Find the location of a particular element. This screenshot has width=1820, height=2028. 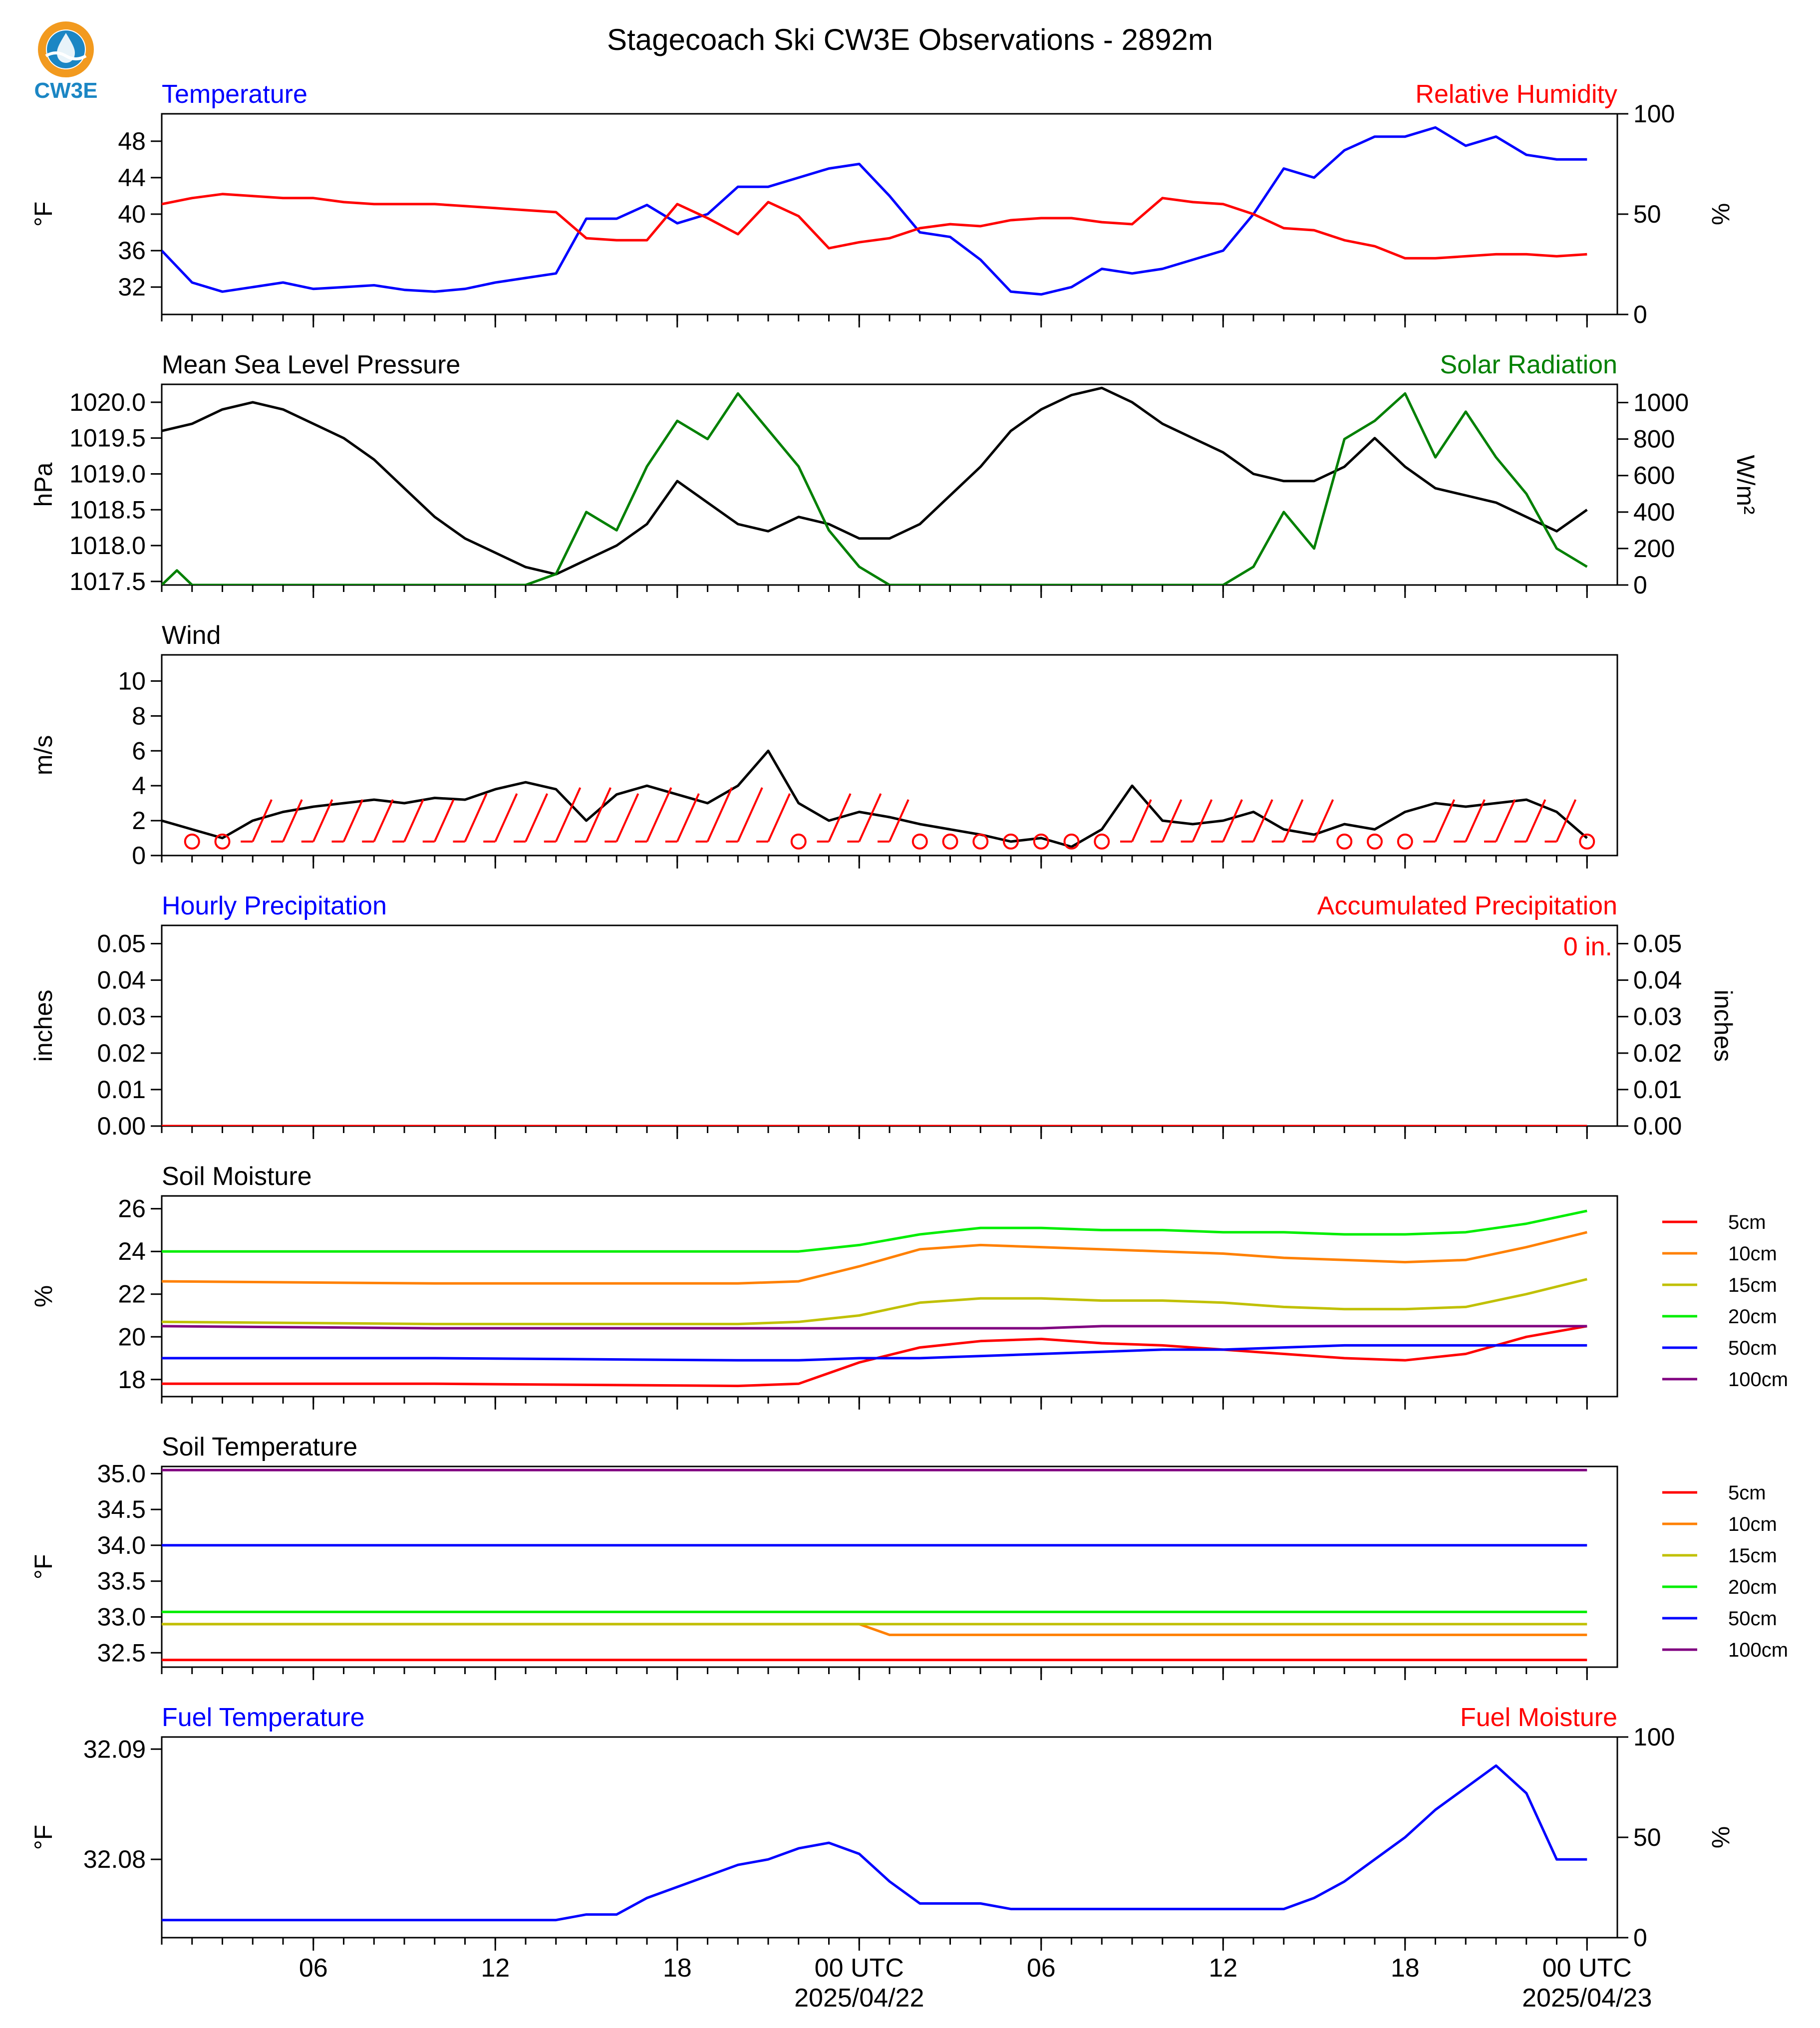

y-tick-label: 33.0 is located at coordinates (121, 1617).